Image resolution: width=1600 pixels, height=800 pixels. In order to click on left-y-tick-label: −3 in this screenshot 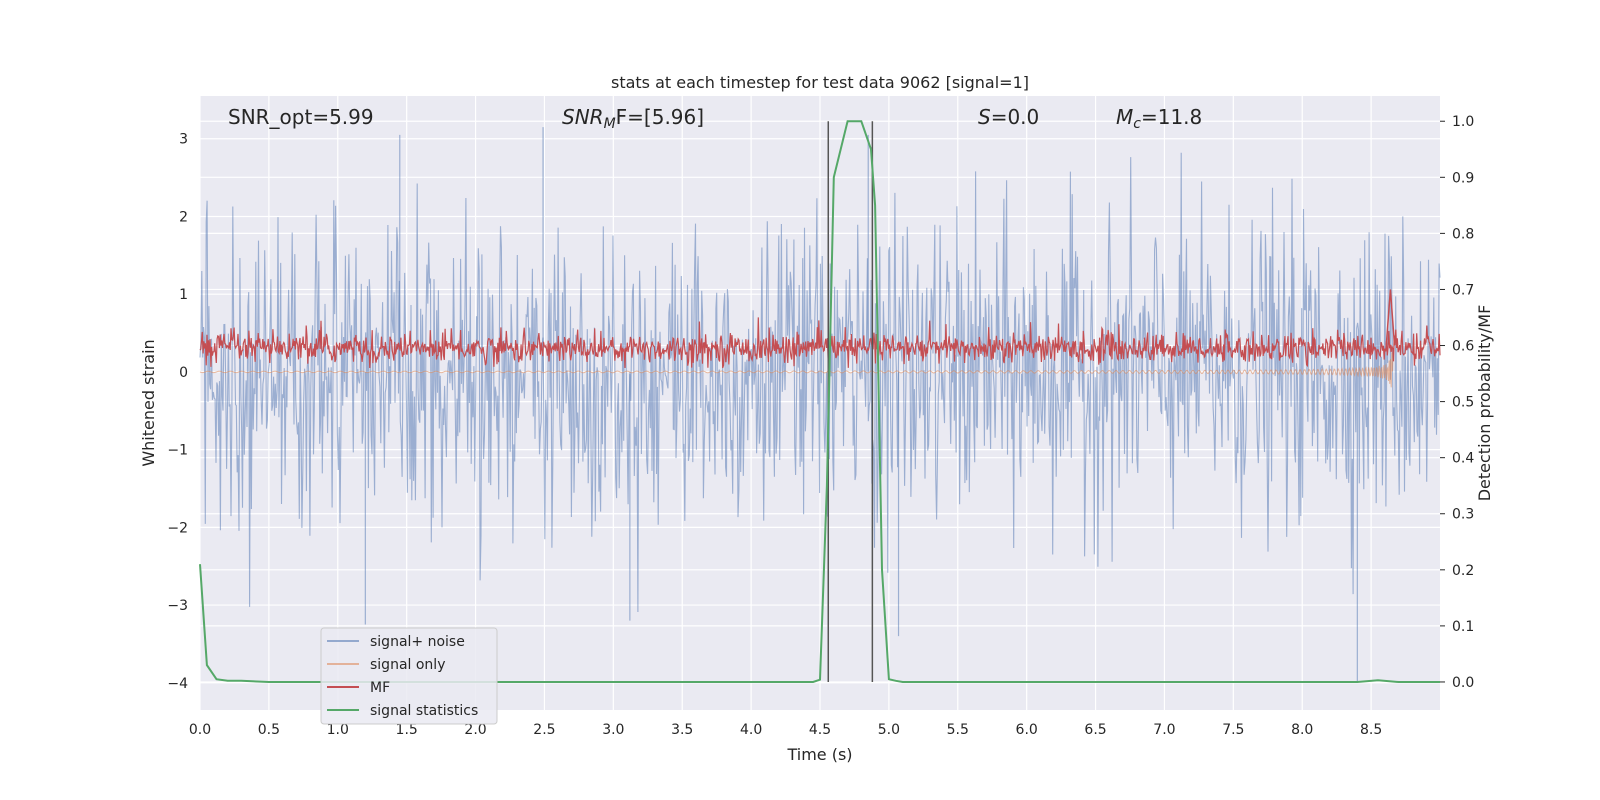, I will do `click(177, 606)`.